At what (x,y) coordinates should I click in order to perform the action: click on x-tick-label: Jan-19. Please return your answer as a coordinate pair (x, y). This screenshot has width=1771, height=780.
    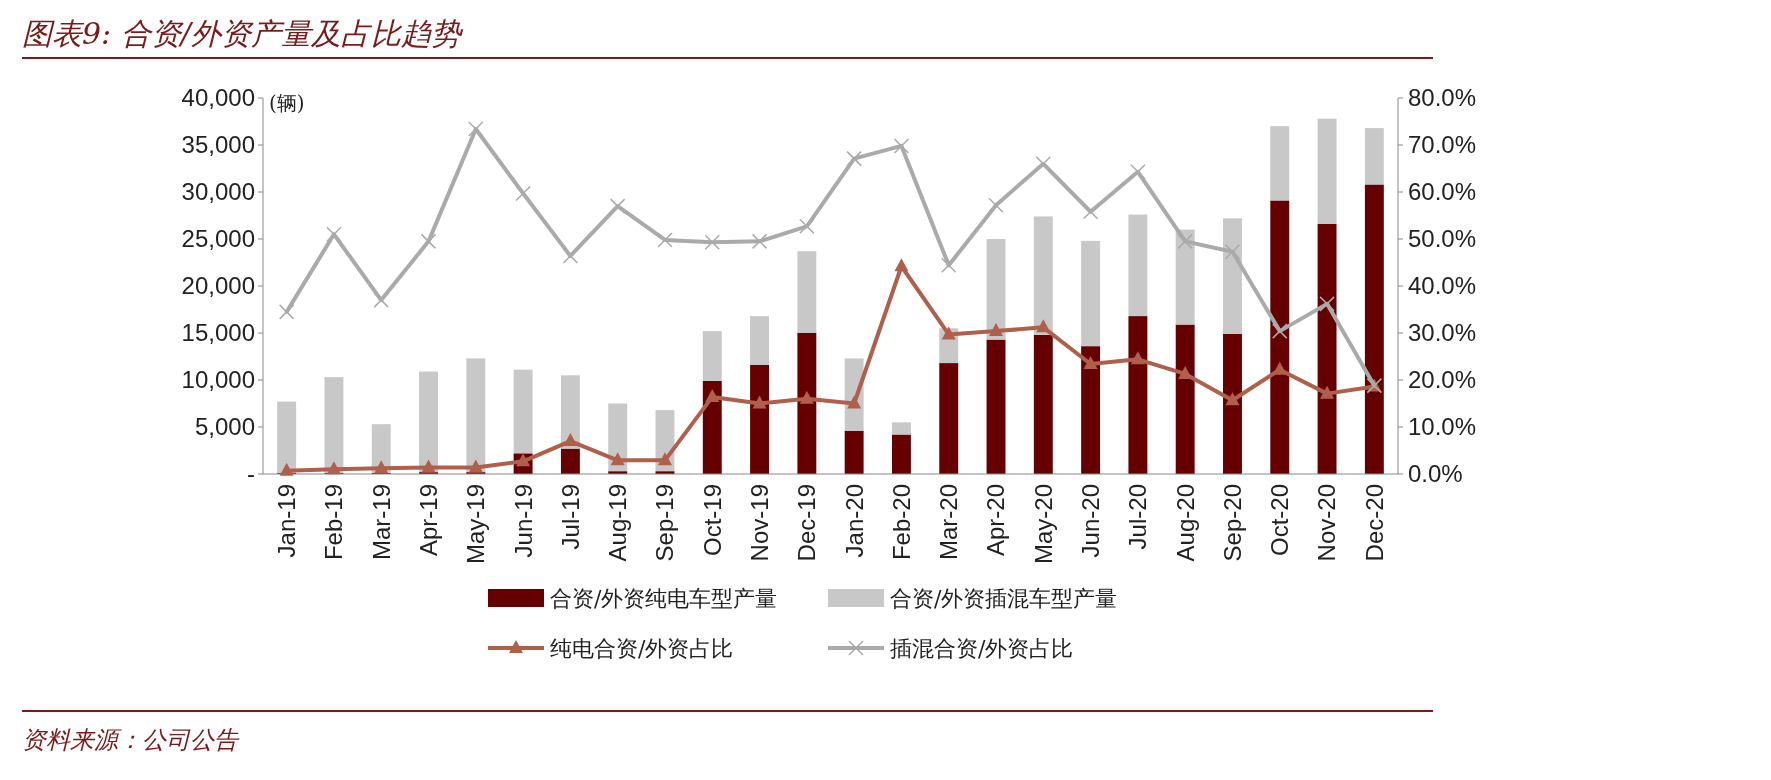
    Looking at the image, I should click on (287, 521).